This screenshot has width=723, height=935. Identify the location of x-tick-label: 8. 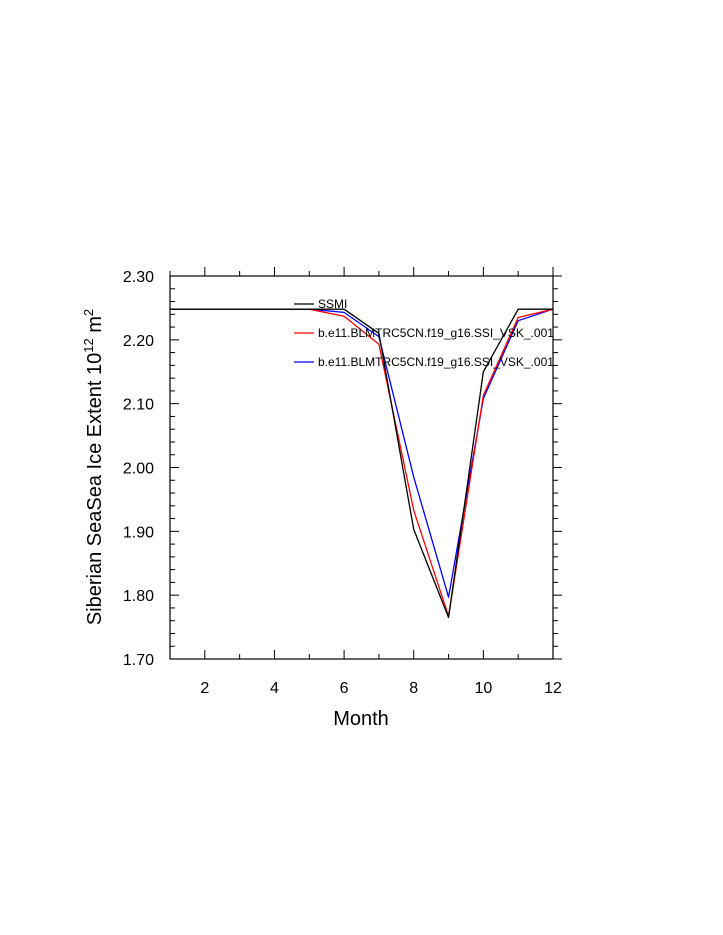
(413, 688).